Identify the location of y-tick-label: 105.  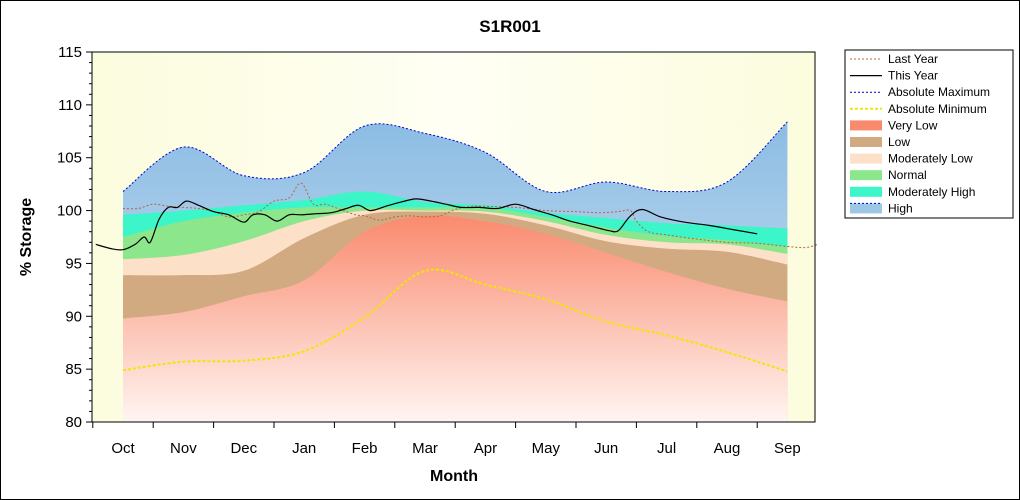
(69, 158).